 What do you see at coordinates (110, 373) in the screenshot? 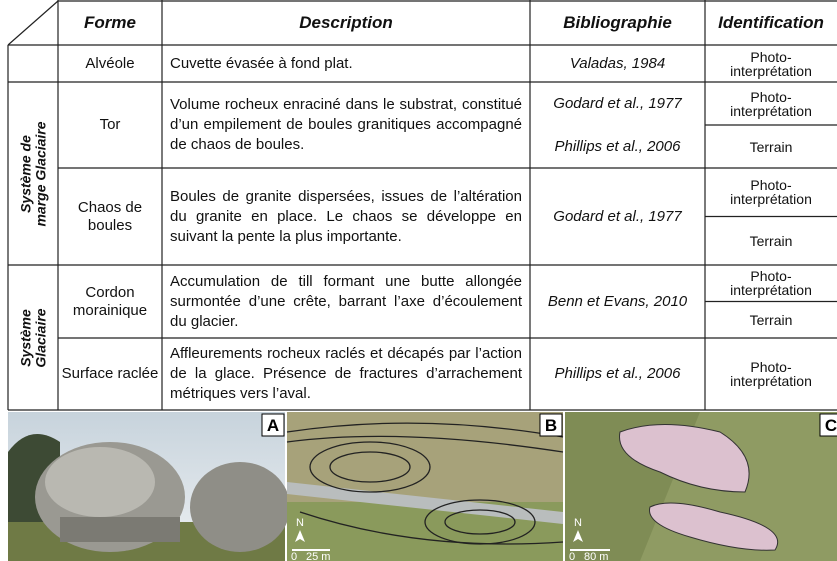
I see `forme-cell: Surface raclée` at bounding box center [110, 373].